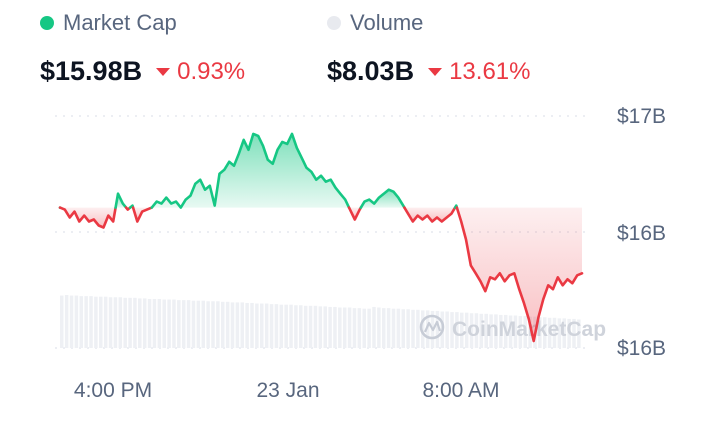 The width and height of the screenshot is (711, 427). I want to click on market-cap-legend-dot, so click(47, 23).